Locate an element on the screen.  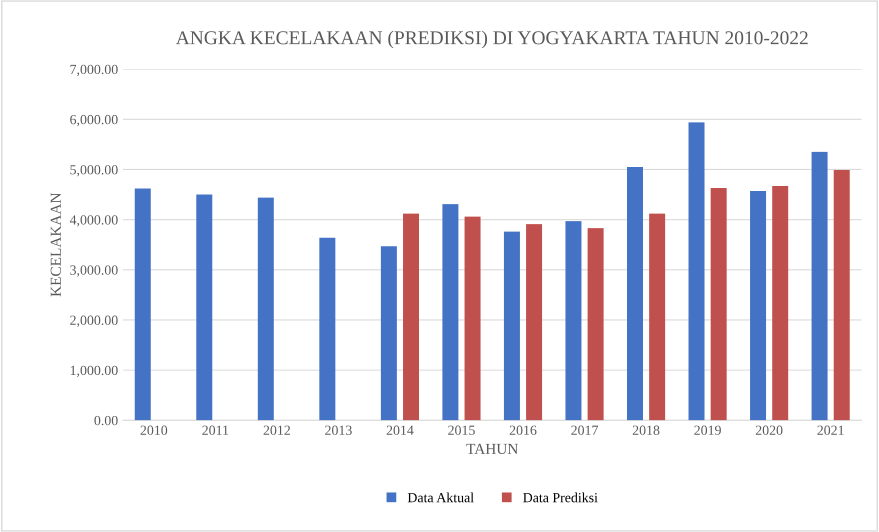
x-tick-label: 2020 is located at coordinates (769, 430).